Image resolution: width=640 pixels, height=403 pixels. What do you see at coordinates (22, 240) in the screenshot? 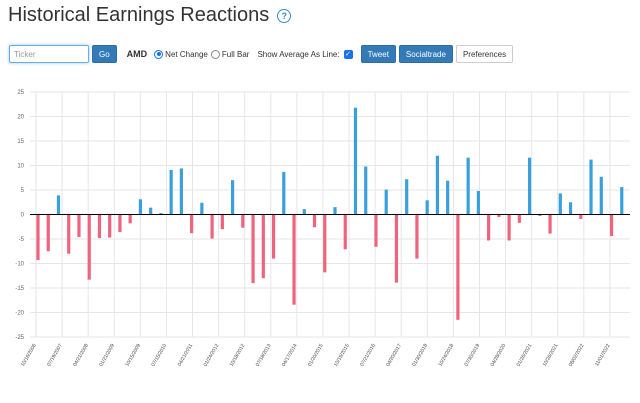
I see `y-tick-label: -5` at bounding box center [22, 240].